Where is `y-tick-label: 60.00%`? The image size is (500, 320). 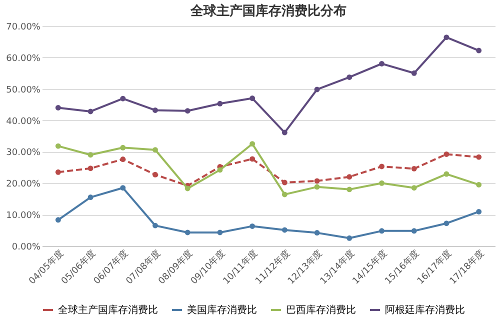
y-tick-label: 60.00% is located at coordinates (23, 59).